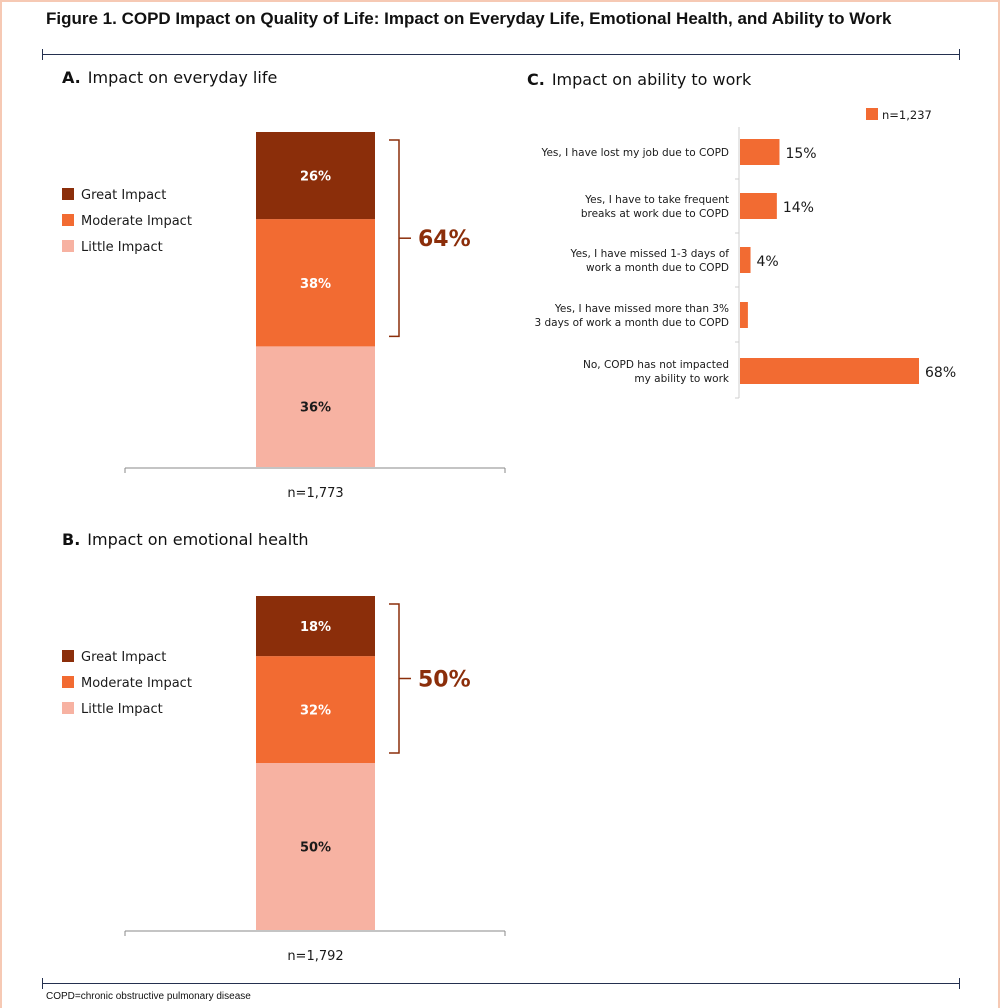 The height and width of the screenshot is (1008, 1000). I want to click on panel-a-bar-great-impact, so click(315, 176).